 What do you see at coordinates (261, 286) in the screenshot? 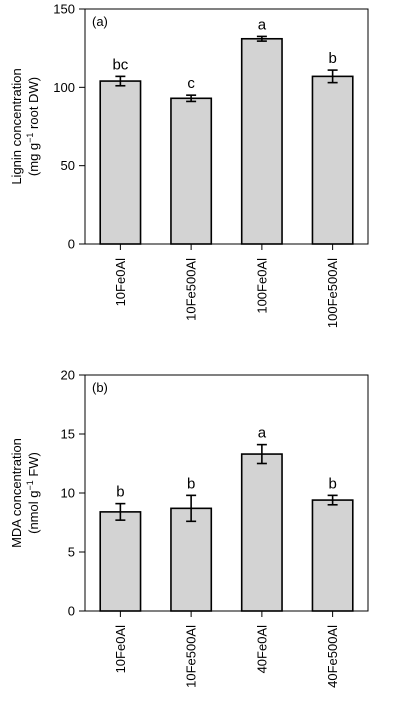
I see `category-label: 100Fe0Al` at bounding box center [261, 286].